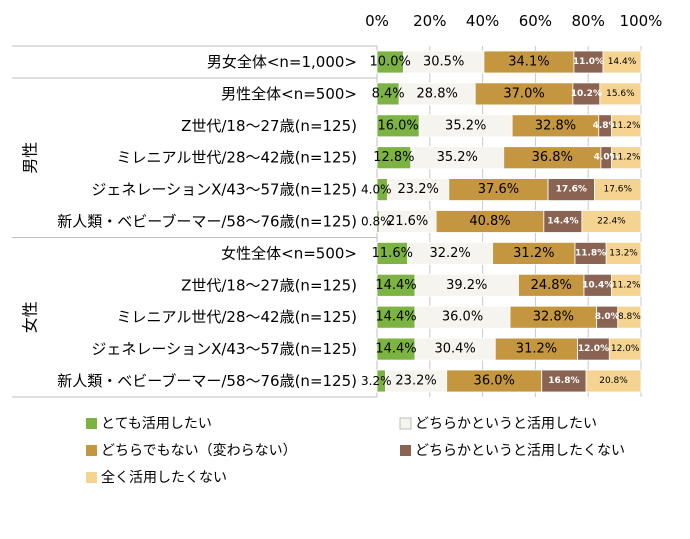 This screenshot has width=690, height=539. What do you see at coordinates (156, 424) in the screenshot?
I see `legend-label: とても活用したい` at bounding box center [156, 424].